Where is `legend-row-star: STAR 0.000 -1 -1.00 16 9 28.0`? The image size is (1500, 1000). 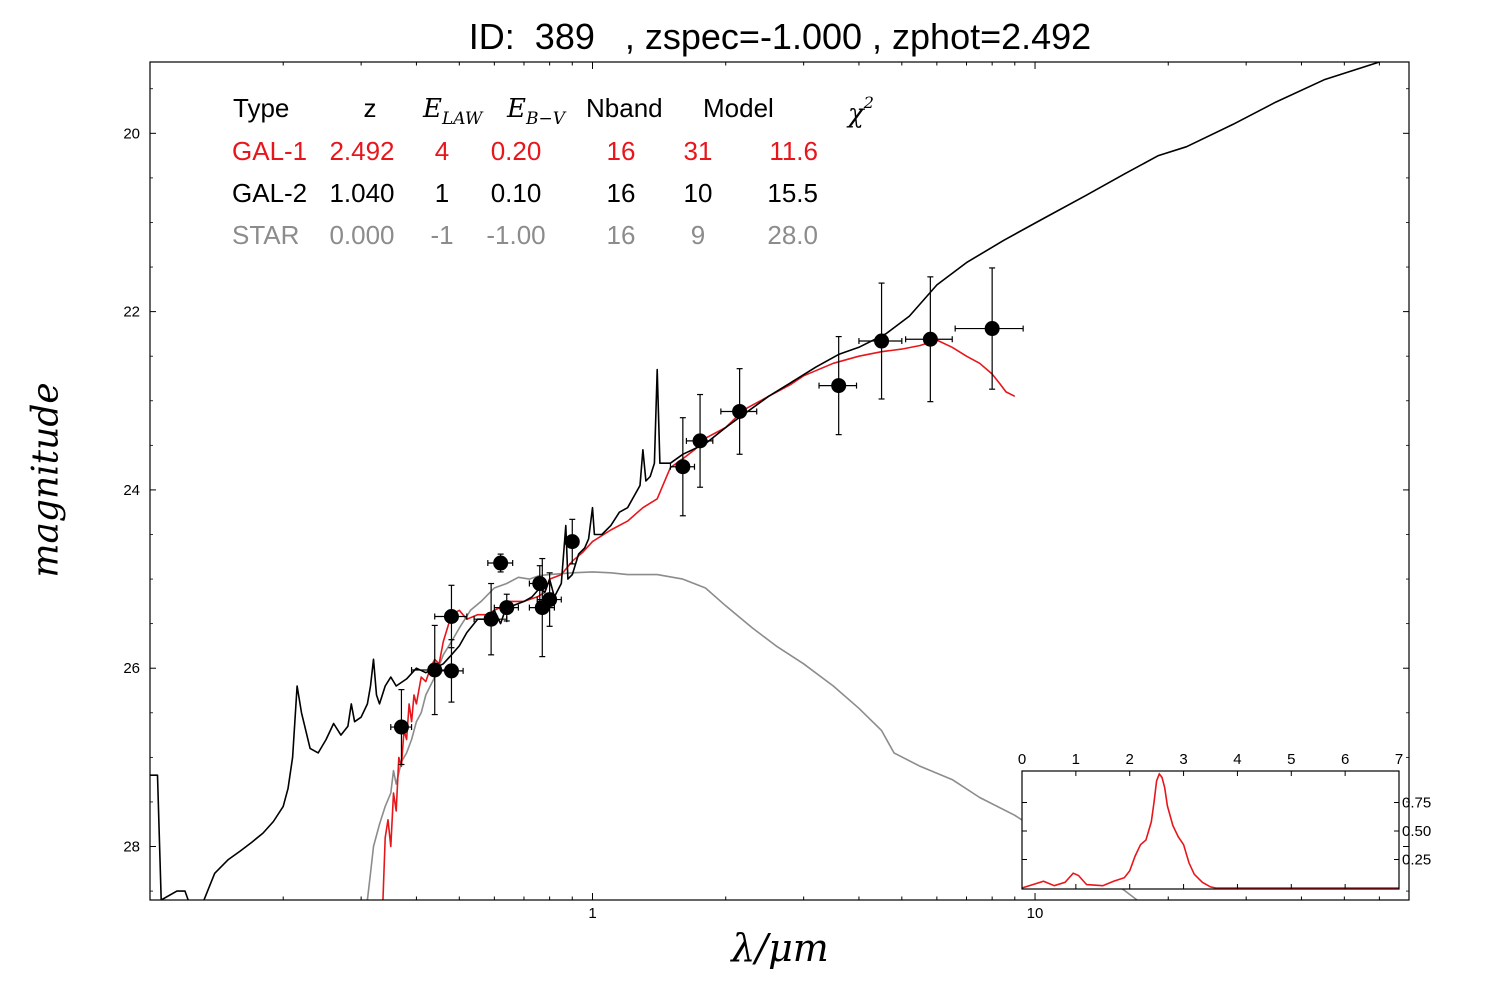 legend-row-star: STAR 0.000 -1 -1.00 16 9 28.0 is located at coordinates (525, 235).